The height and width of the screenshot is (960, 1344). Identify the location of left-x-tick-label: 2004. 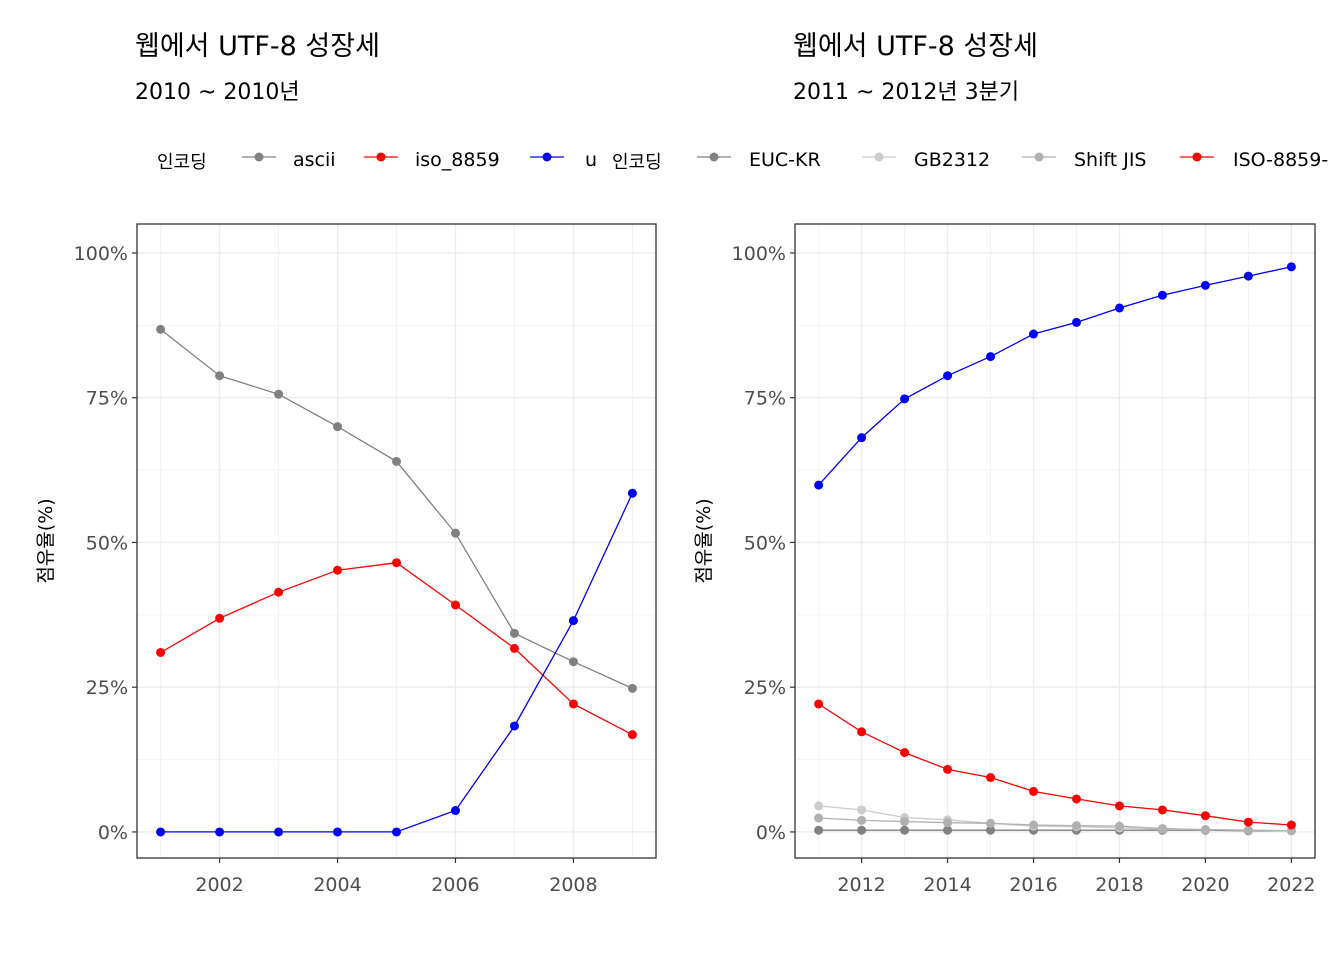
(337, 885).